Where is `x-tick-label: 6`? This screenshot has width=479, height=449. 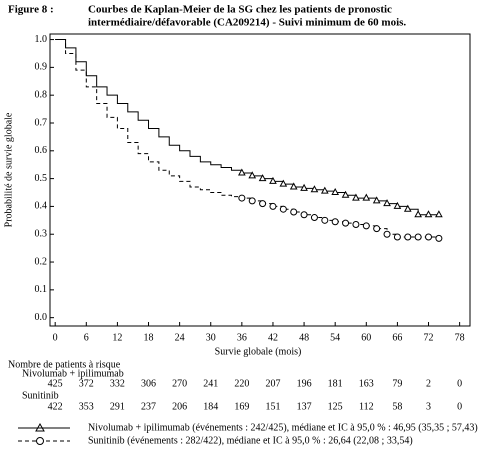
x-tick-label: 6 is located at coordinates (86, 337).